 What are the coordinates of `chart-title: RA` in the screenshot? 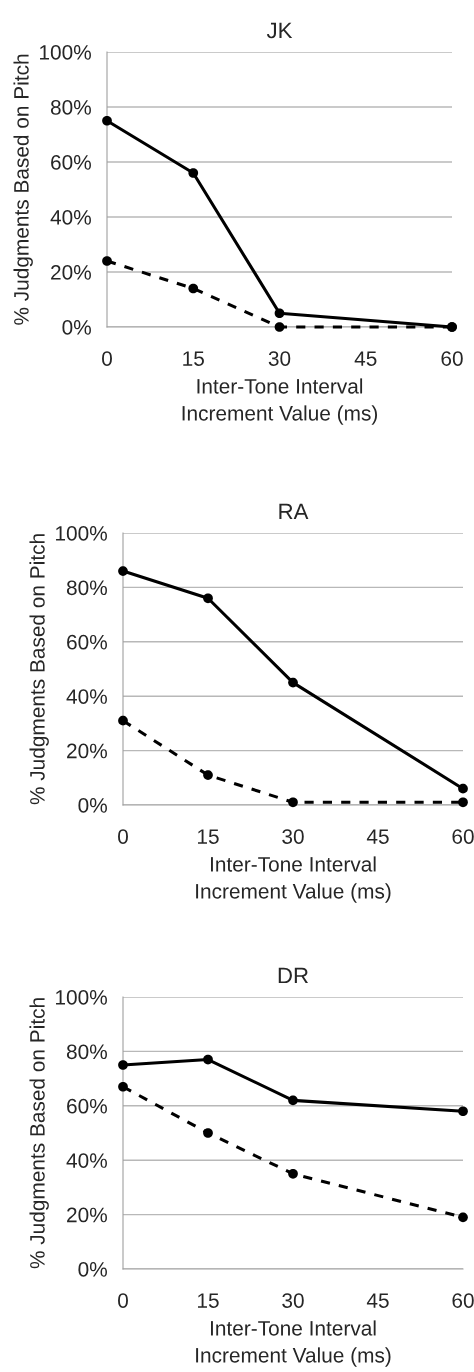 It's located at (294, 511).